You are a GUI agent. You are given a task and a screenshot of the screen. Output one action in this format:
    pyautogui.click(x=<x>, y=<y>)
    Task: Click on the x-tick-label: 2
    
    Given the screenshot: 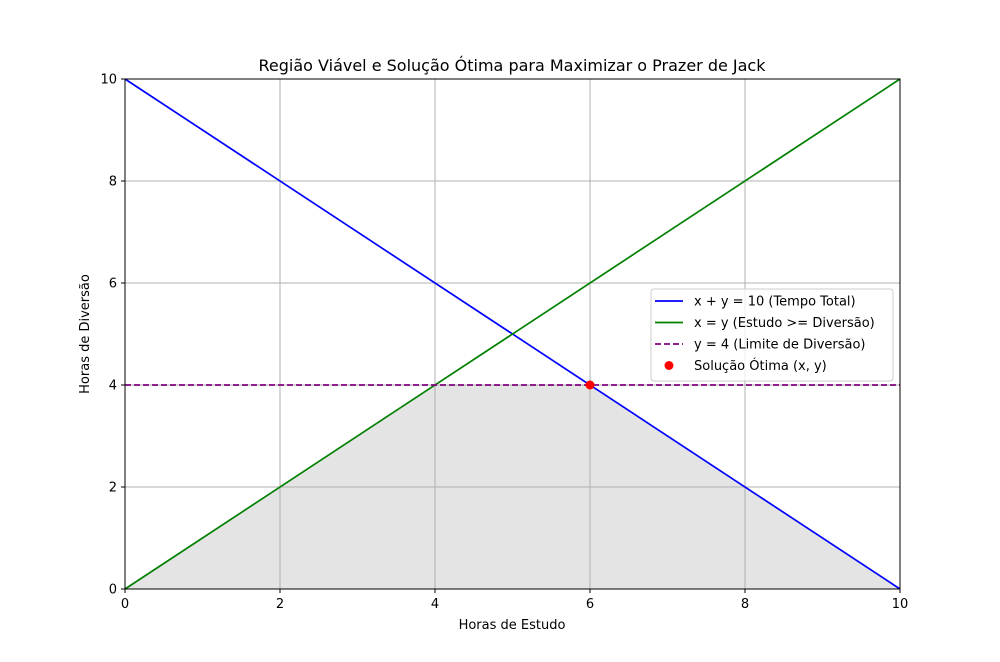 What is the action you would take?
    pyautogui.click(x=280, y=604)
    